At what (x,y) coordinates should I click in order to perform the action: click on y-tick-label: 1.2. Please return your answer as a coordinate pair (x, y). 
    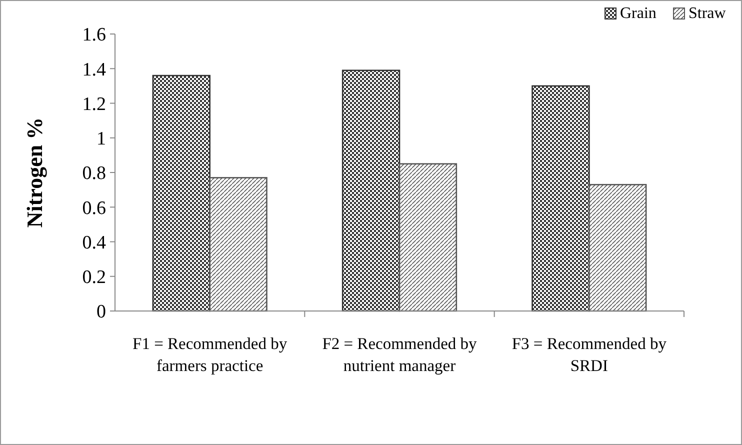
    Looking at the image, I should click on (94, 104).